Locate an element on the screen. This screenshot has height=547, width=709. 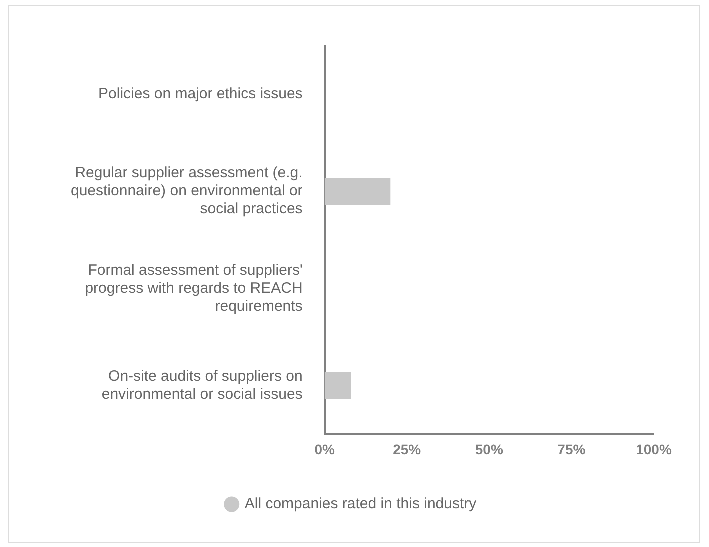
x-tick-label: 75% is located at coordinates (572, 449).